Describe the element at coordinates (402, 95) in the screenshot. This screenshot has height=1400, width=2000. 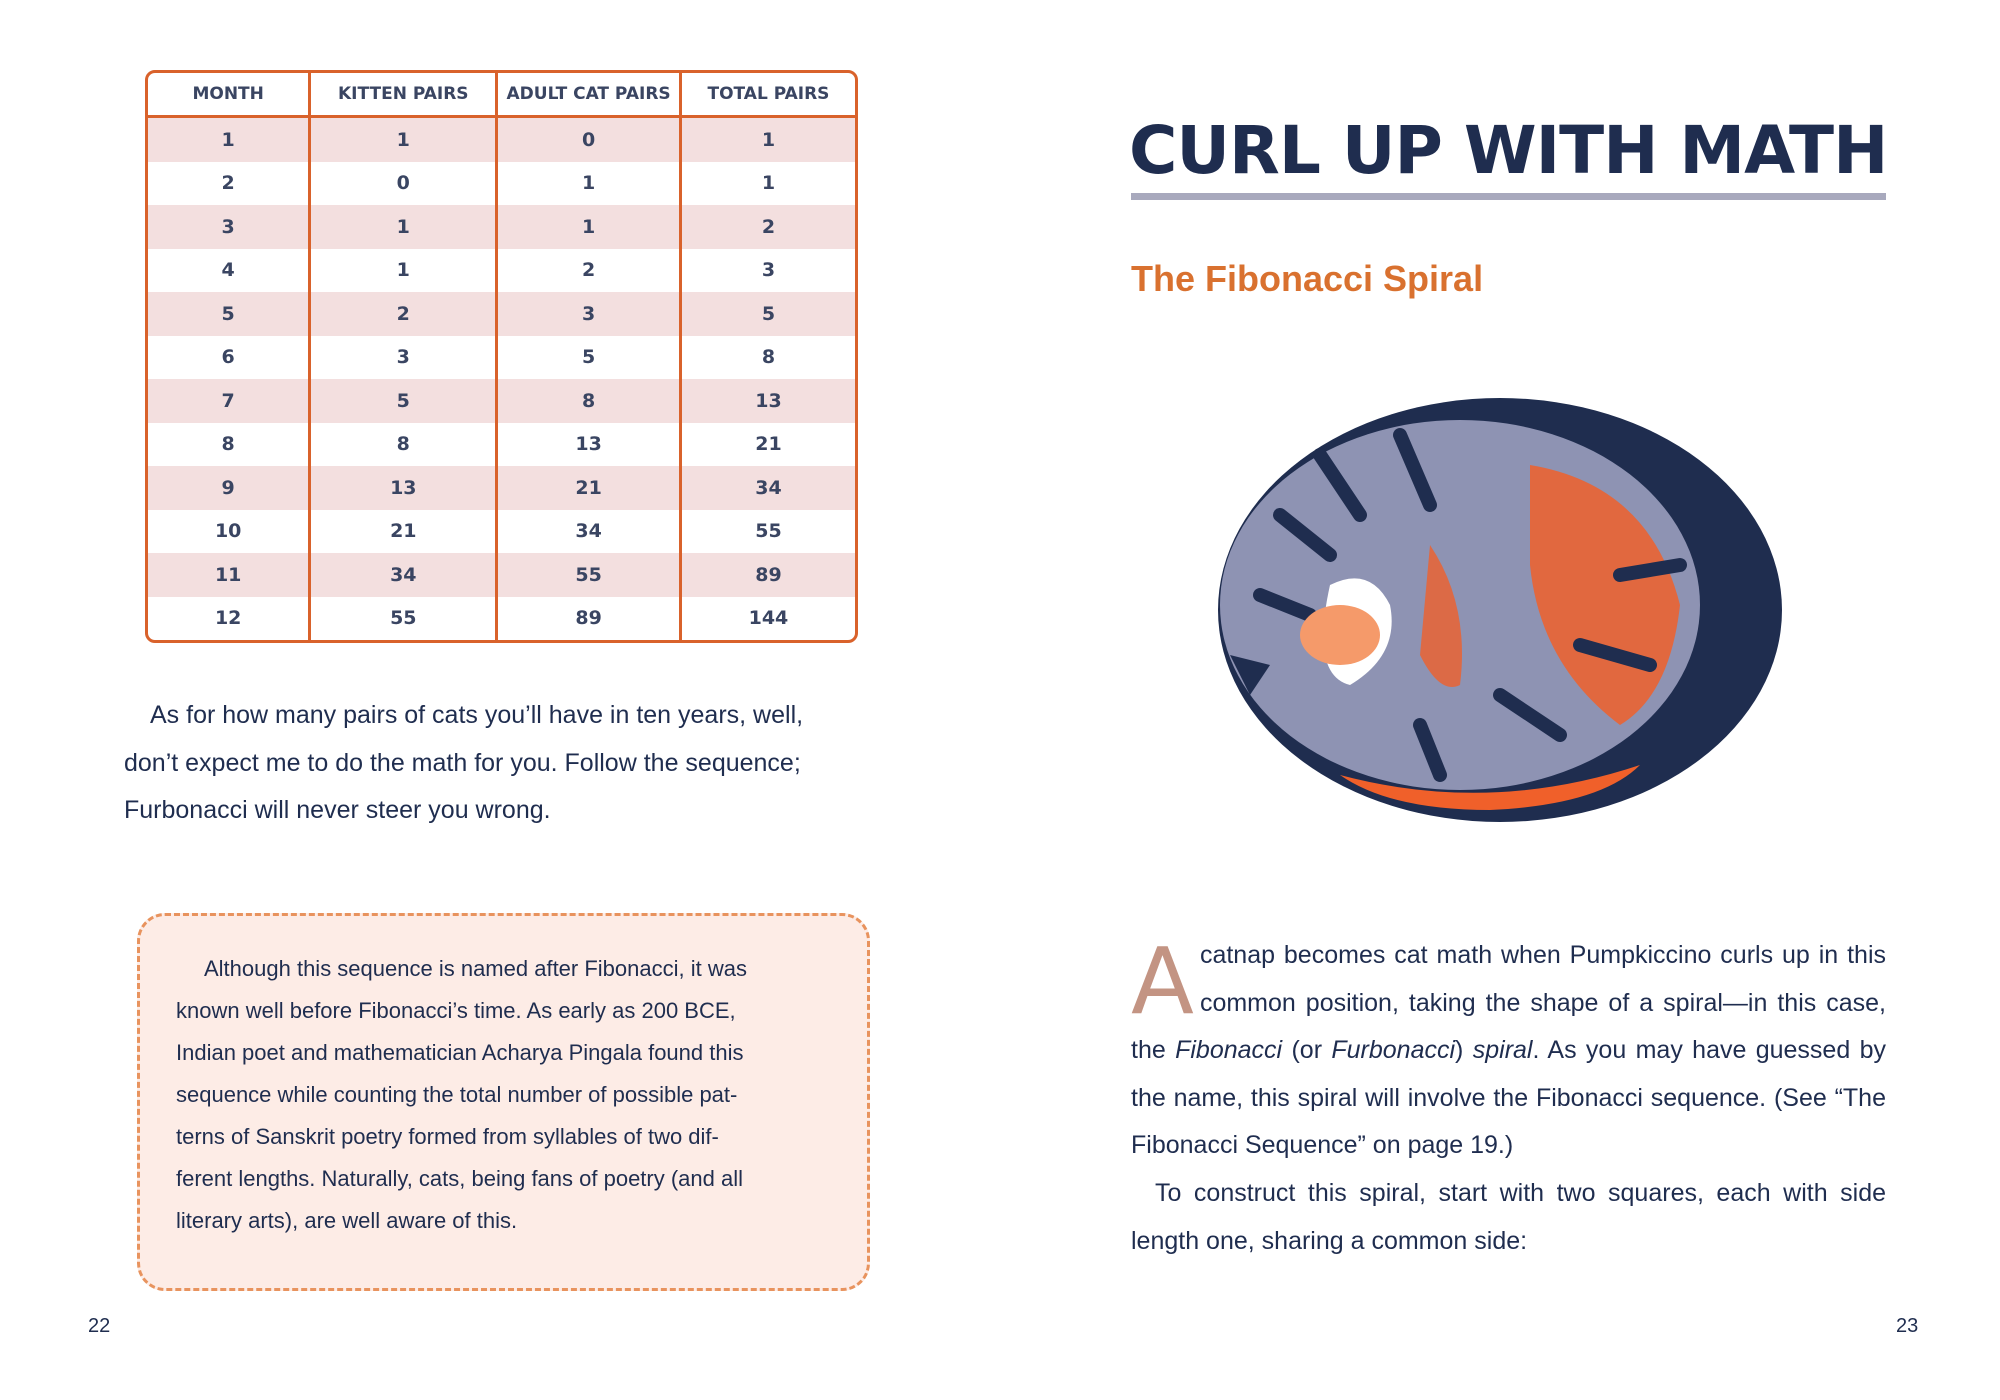
I see `table-header-cell: KITTEN PAIRS` at that location.